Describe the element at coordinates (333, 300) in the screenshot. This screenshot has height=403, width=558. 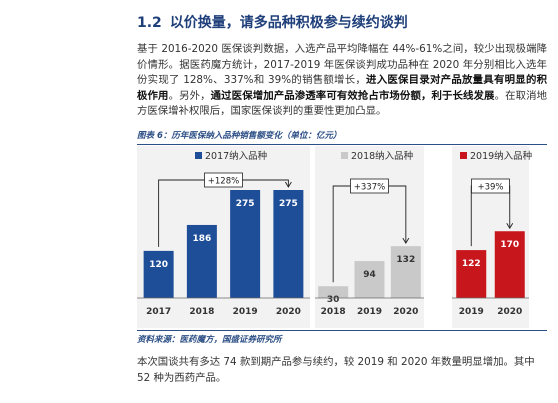
I see `bar-value-label: 30` at that location.